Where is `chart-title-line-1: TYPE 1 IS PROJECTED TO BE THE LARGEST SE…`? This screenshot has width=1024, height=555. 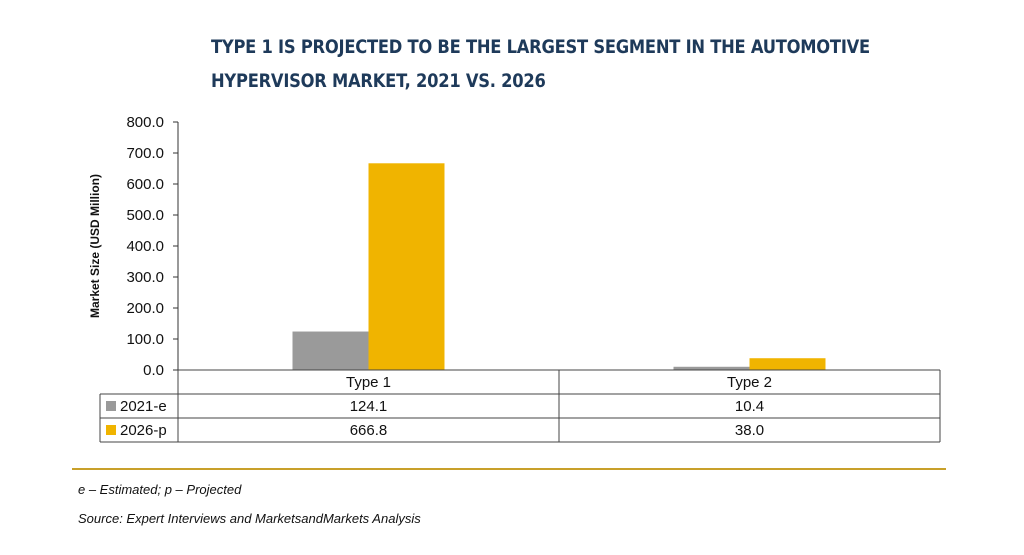
chart-title-line-1: TYPE 1 IS PROJECTED TO BE THE LARGEST SE… is located at coordinates (540, 47).